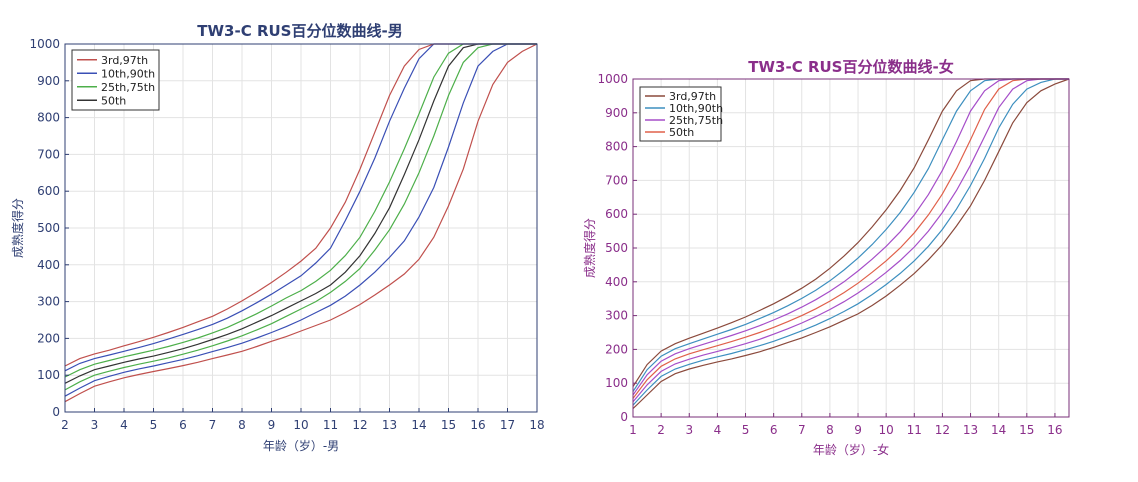 The height and width of the screenshot is (482, 1138). Describe the element at coordinates (633, 430) in the screenshot. I see `x-tick-label: 1` at that location.